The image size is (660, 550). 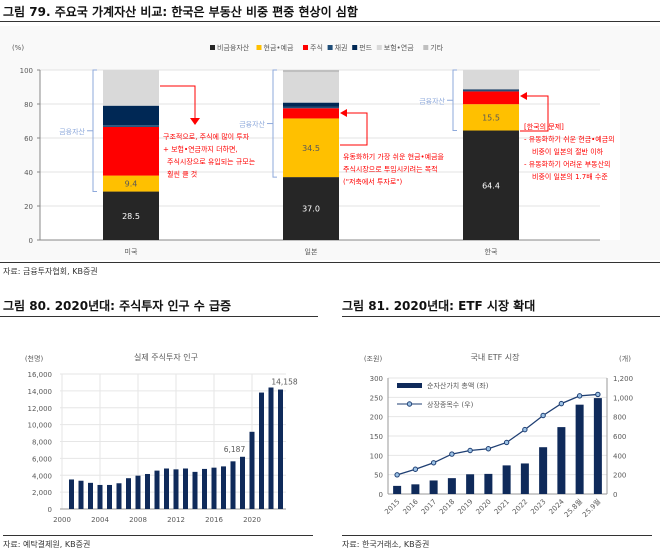 I want to click on y-tick-label-left: 0, so click(x=381, y=495).